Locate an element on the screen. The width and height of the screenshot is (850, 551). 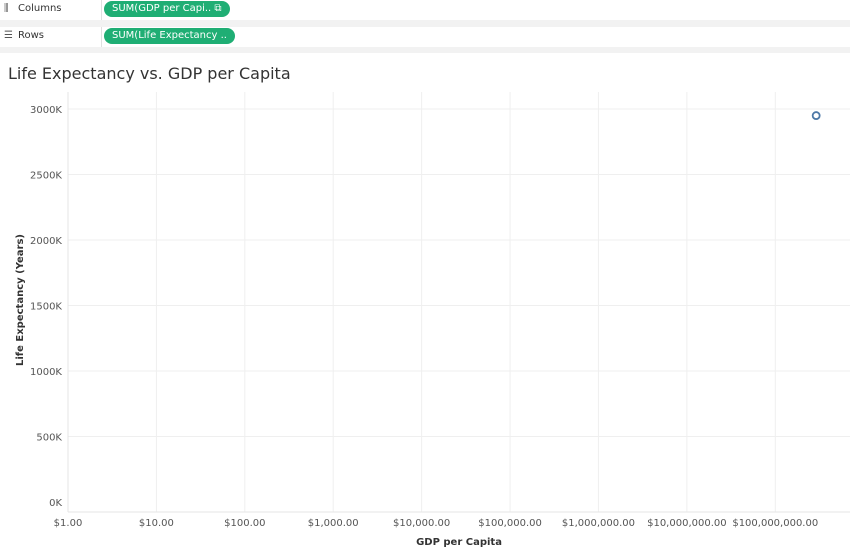
chart-title: Life Expectancy vs. GDP per Capita is located at coordinates (149, 73).